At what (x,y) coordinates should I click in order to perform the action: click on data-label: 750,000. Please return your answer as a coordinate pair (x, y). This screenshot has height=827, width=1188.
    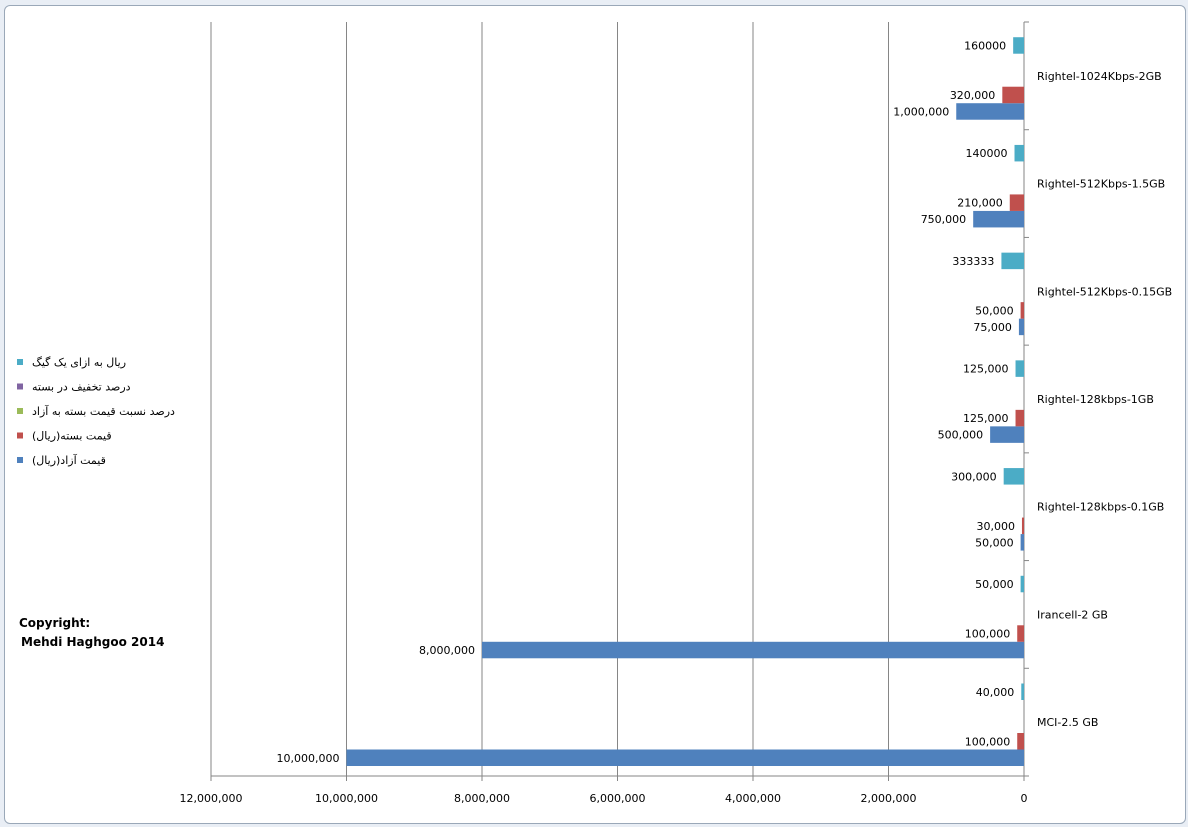
    Looking at the image, I should click on (944, 219).